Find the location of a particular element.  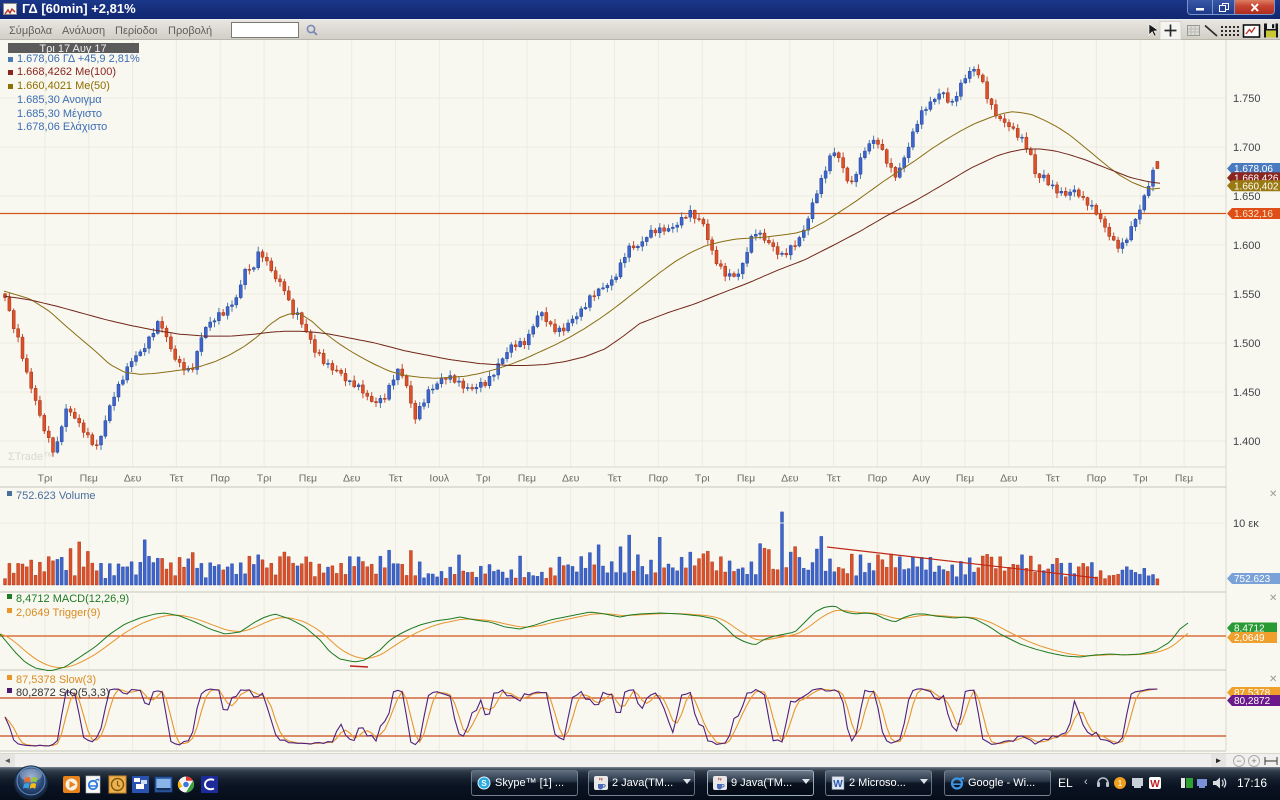

svg-text: S is located at coordinates (484, 783).